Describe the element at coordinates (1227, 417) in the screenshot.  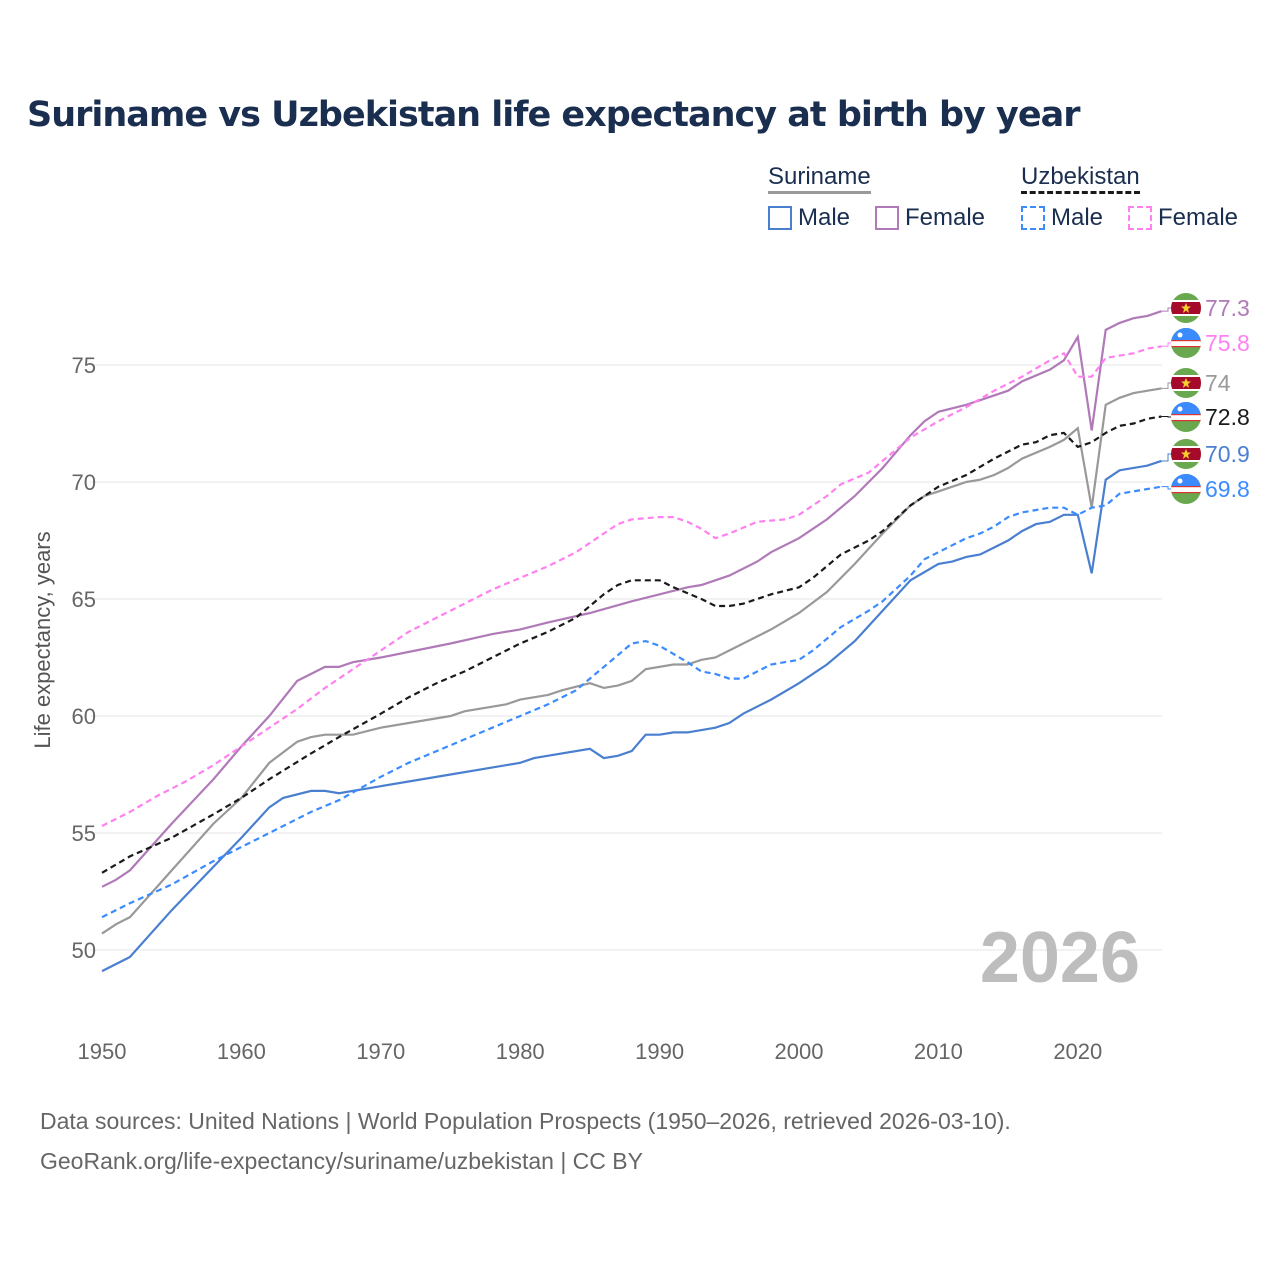
I see `end-value-label: 72.8` at that location.